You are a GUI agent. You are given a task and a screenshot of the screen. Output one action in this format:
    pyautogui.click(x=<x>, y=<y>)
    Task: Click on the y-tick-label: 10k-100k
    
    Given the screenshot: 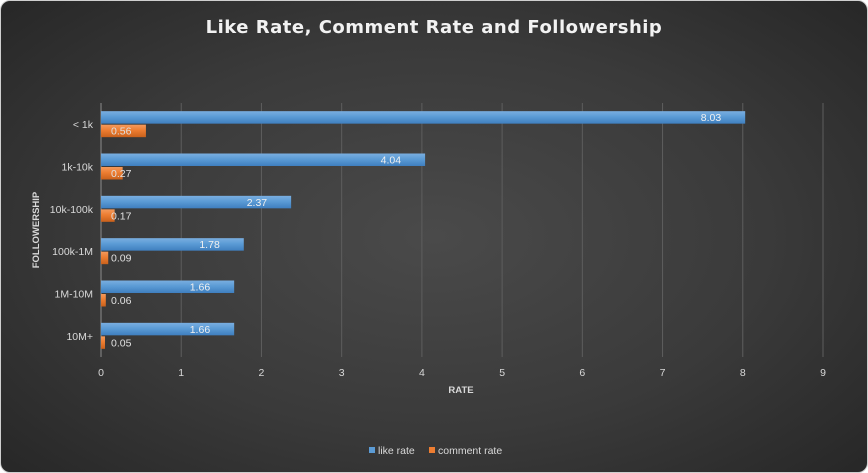 What is the action you would take?
    pyautogui.click(x=72, y=210)
    